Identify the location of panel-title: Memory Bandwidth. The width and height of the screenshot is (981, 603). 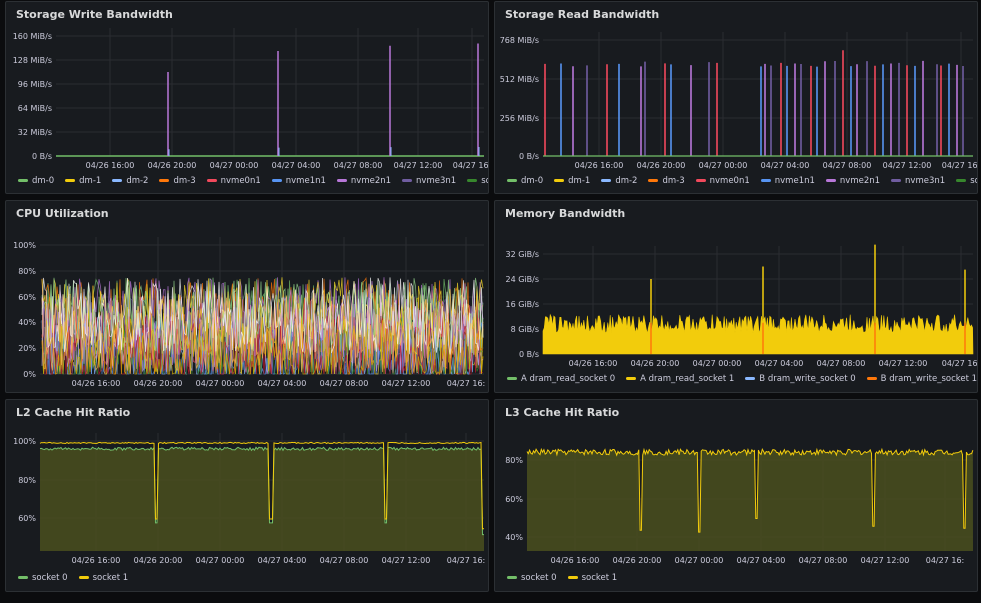
(565, 213).